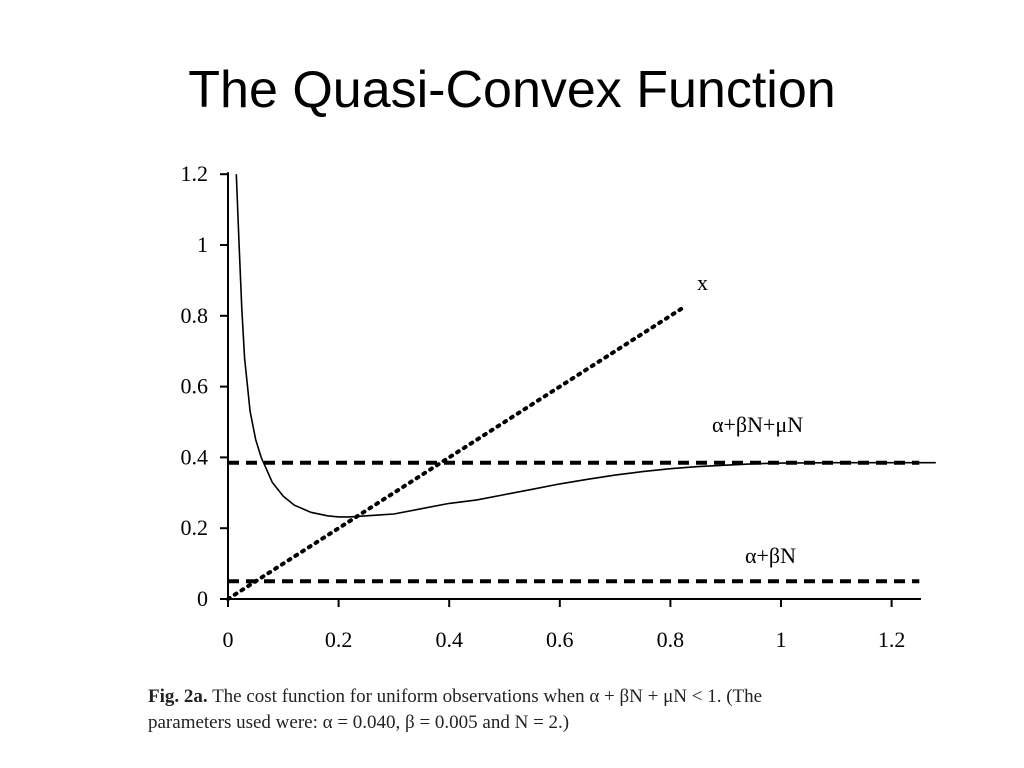 Image resolution: width=1024 pixels, height=768 pixels. I want to click on x-tick-label: 0.6, so click(560, 639).